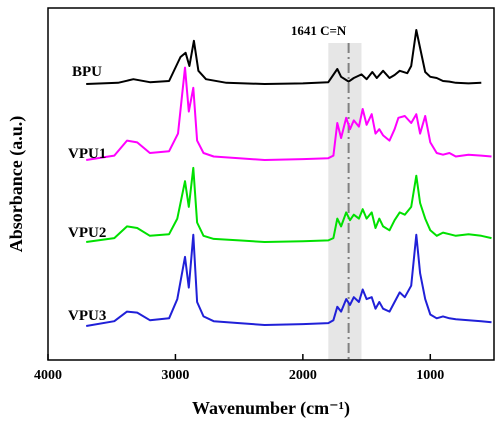  What do you see at coordinates (289, 204) in the screenshot?
I see `series-line-vpu2` at bounding box center [289, 204].